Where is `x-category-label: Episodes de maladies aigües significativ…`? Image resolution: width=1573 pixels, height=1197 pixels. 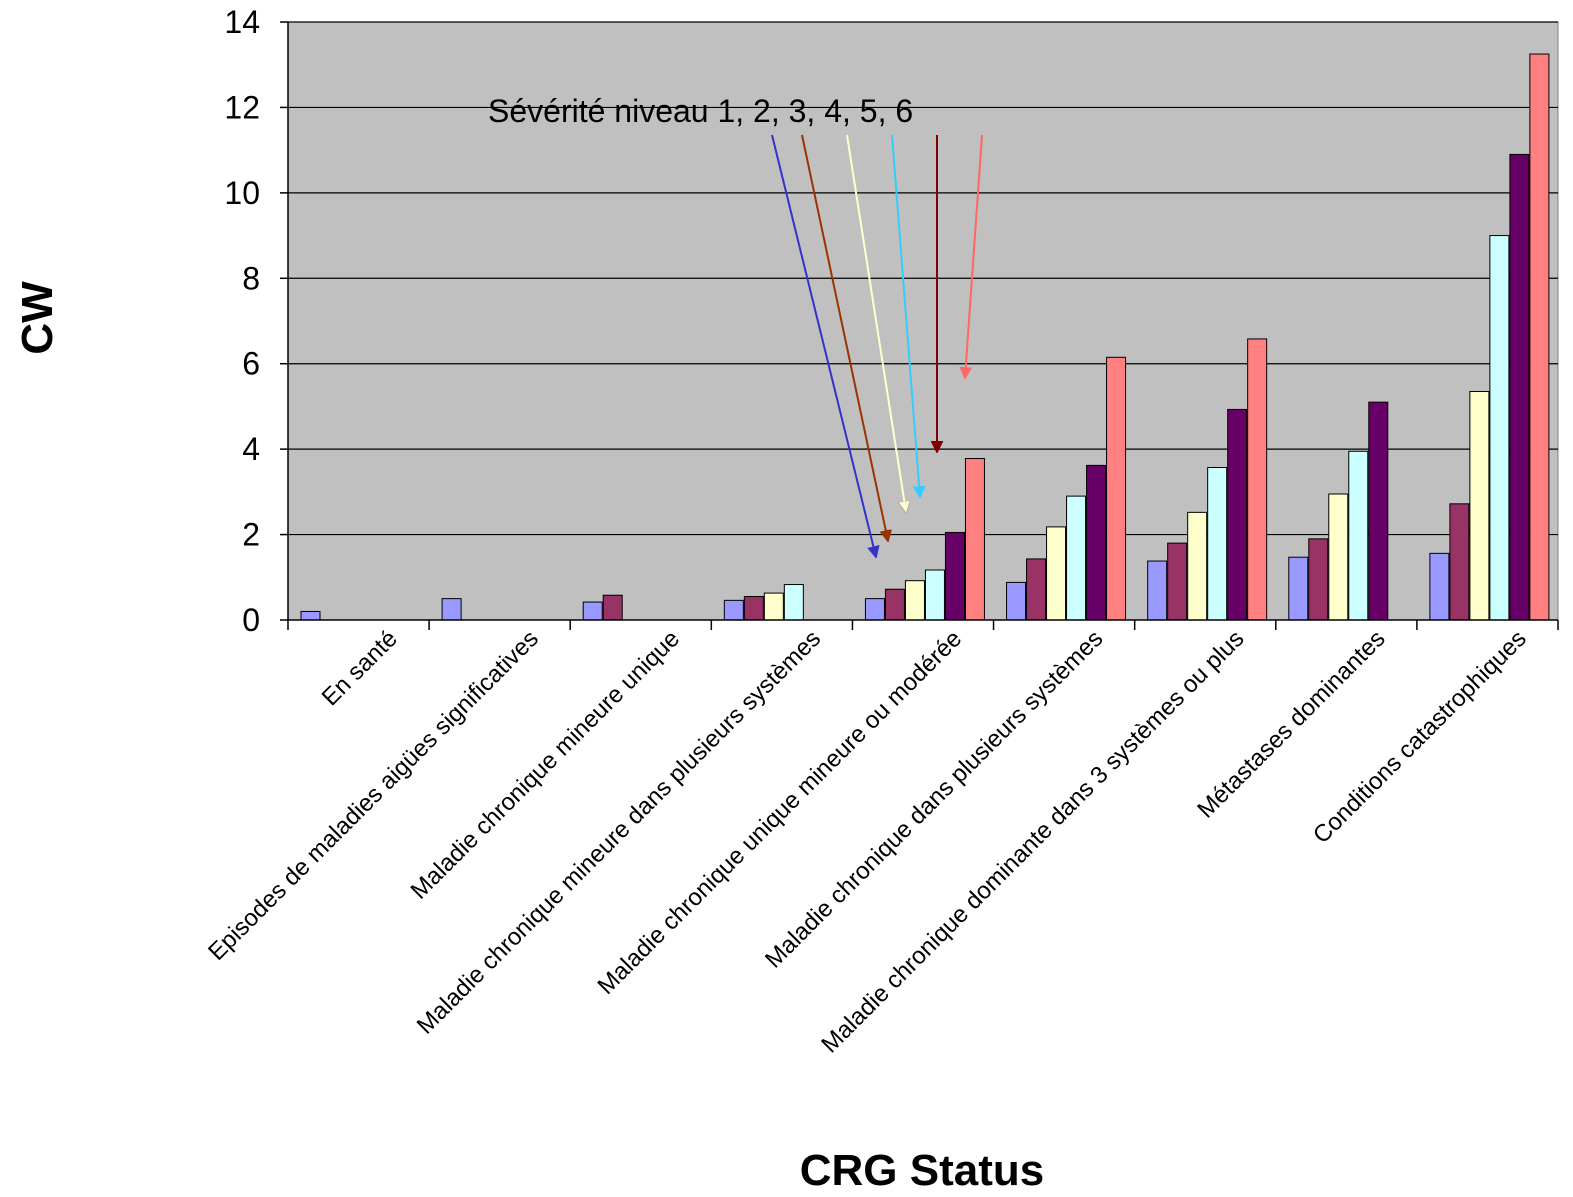 x-category-label: Episodes de maladies aigües significativ… is located at coordinates (373, 795).